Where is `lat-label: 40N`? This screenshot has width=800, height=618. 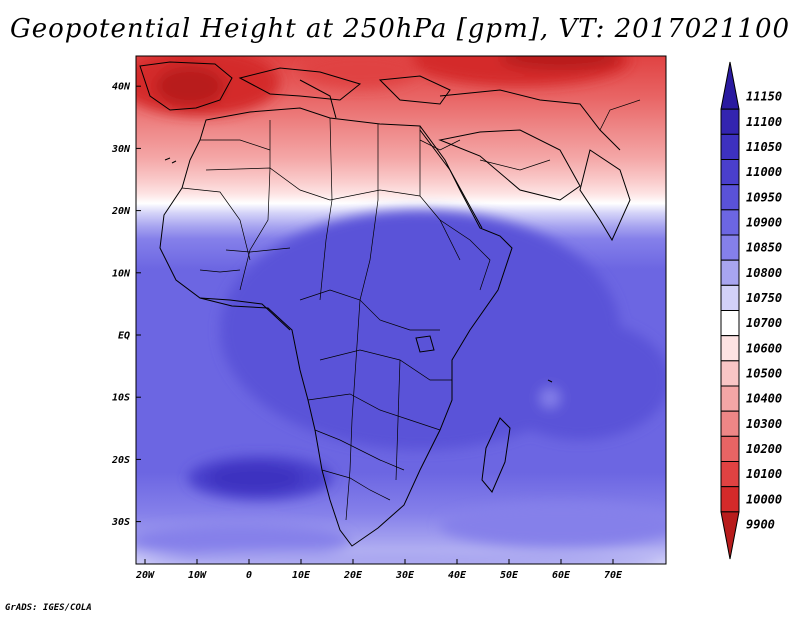
lat-label: 40N is located at coordinates (121, 87).